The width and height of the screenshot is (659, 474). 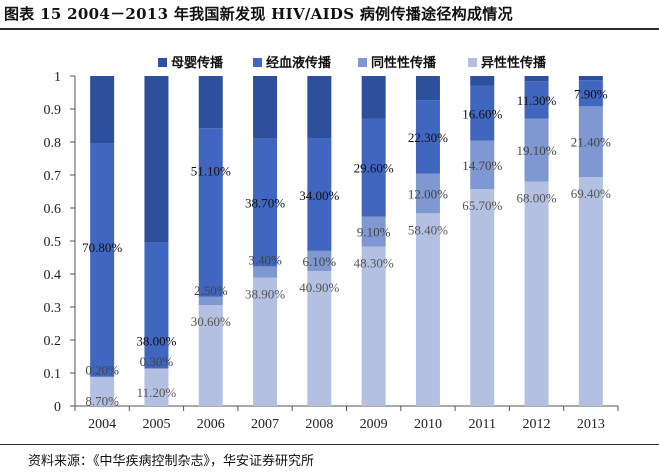 I want to click on data-label-blood: 7.90%, so click(x=591, y=93).